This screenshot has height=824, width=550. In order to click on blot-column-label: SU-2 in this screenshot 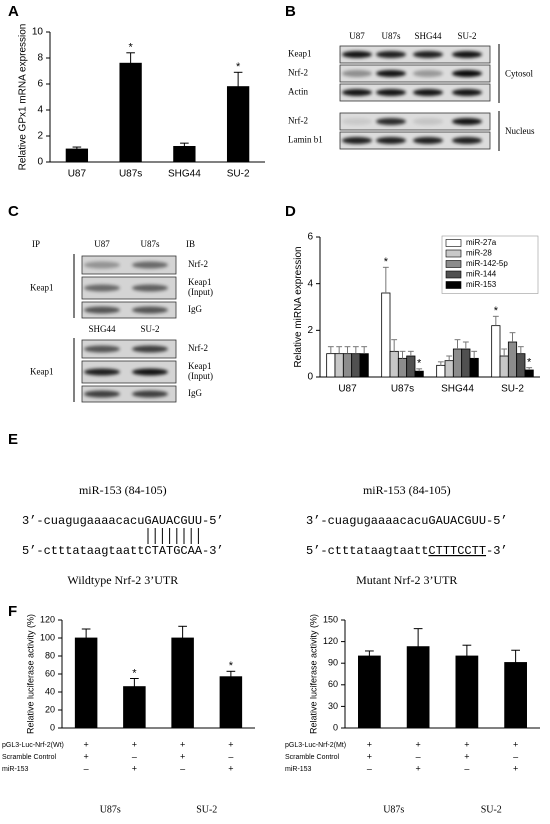, I will do `click(149, 329)`.